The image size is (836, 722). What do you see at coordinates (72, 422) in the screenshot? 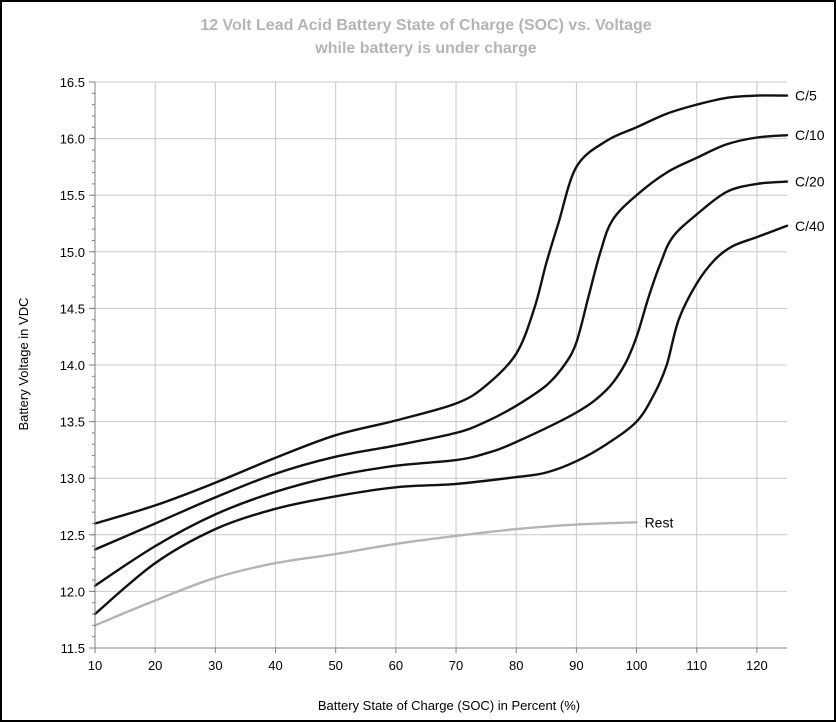
I see `y-tick-label: 13.5` at bounding box center [72, 422].